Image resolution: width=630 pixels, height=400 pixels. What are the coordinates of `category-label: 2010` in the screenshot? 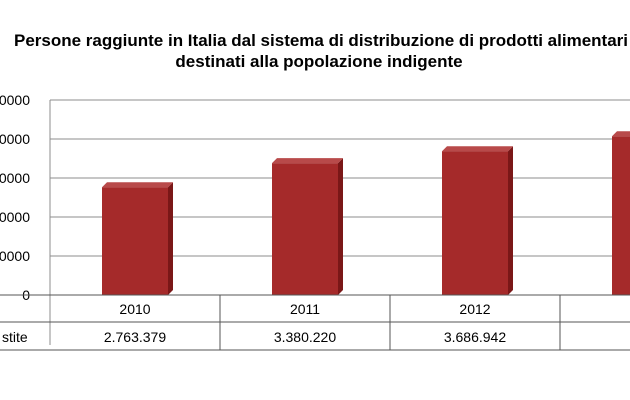 It's located at (134, 309).